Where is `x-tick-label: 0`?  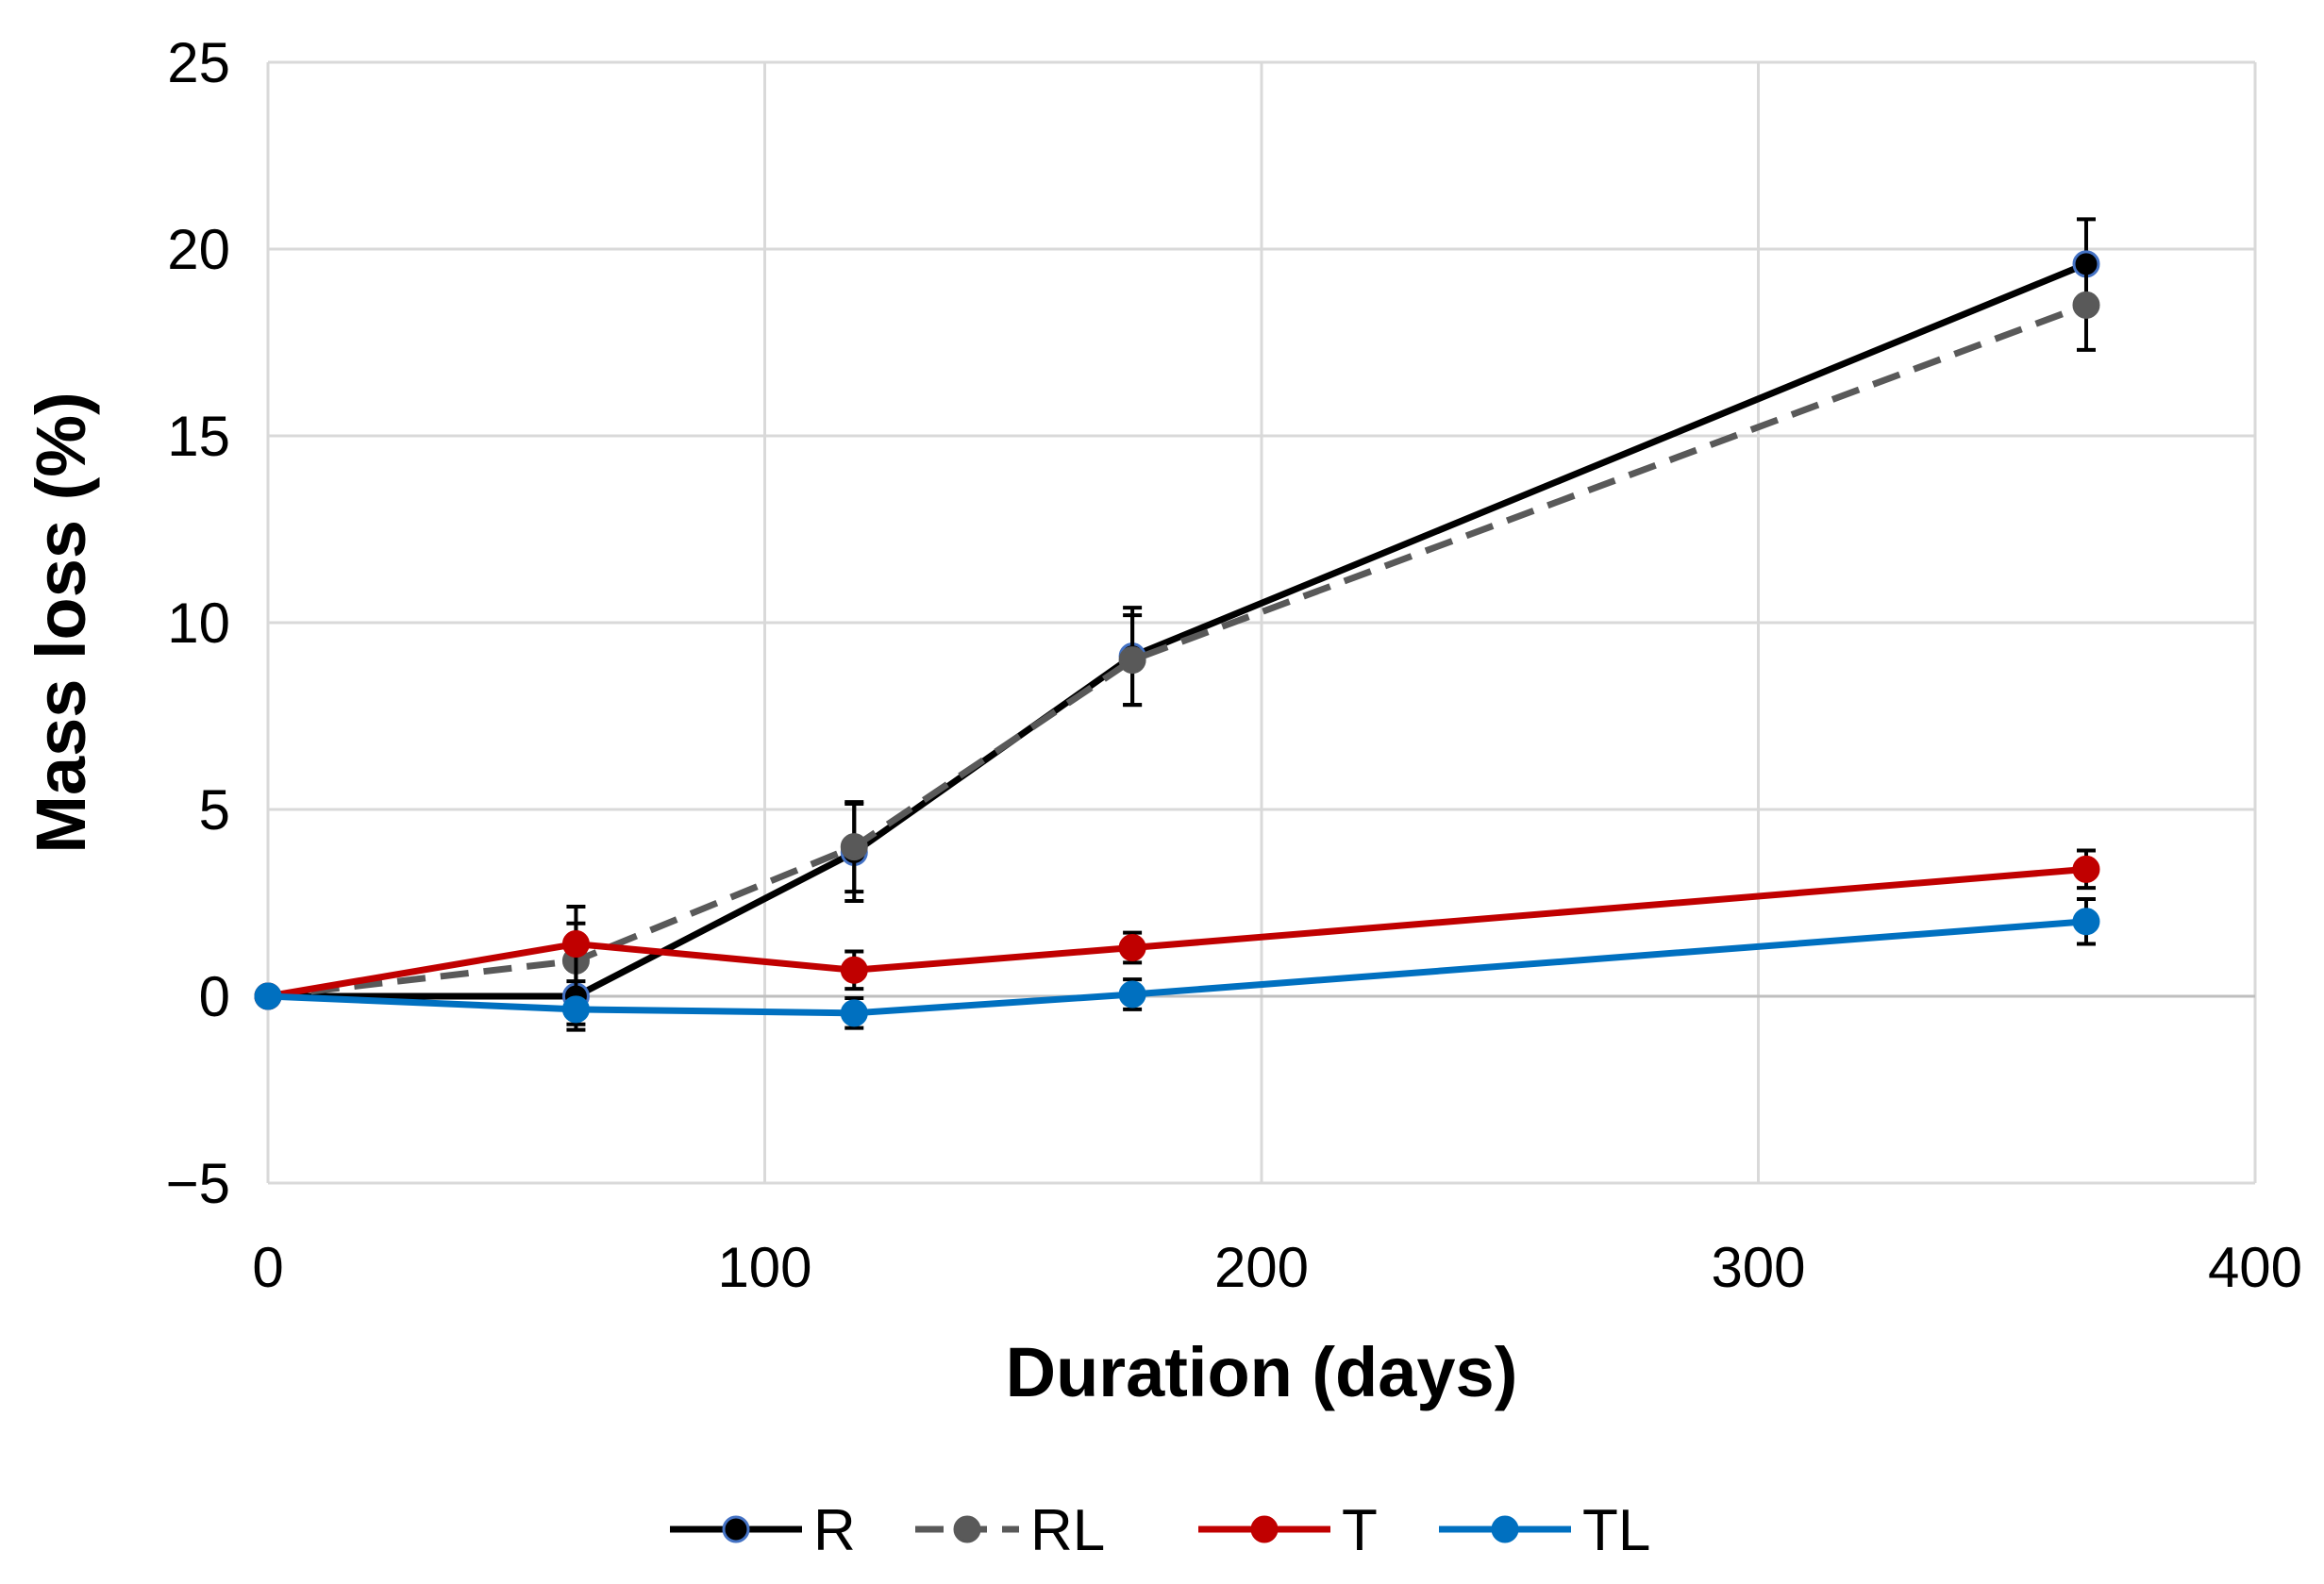 x-tick-label: 0 is located at coordinates (267, 1267).